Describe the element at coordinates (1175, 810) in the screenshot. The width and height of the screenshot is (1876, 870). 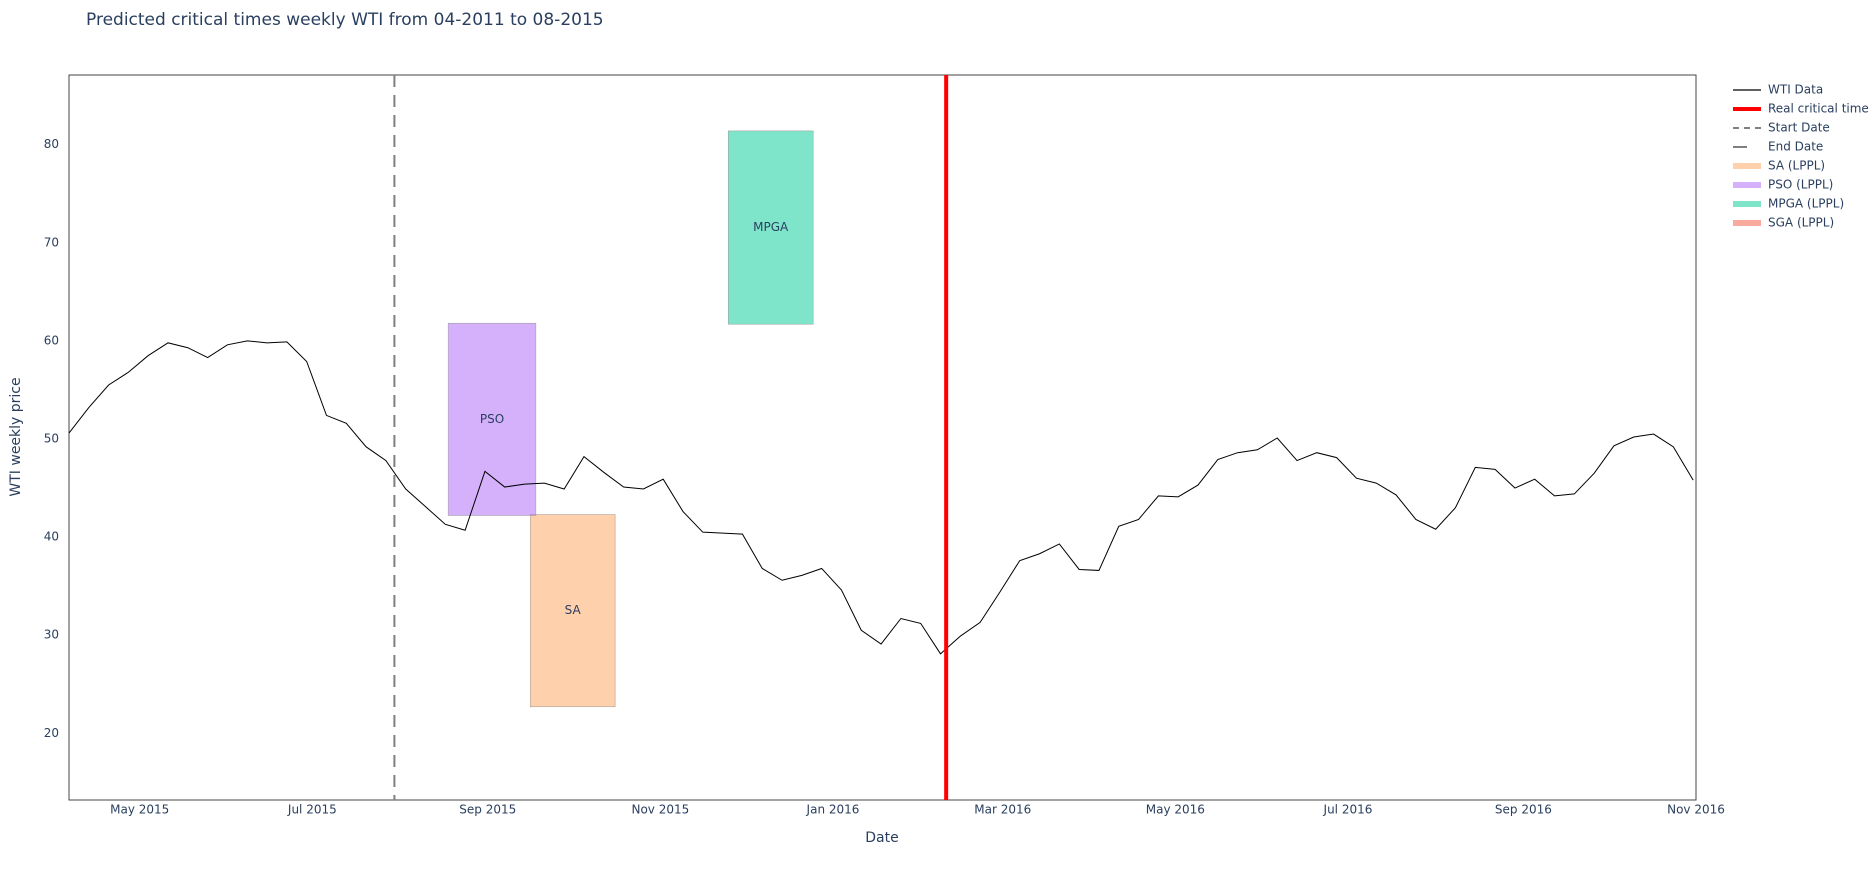
I see `x-tick-label: May 2016` at that location.